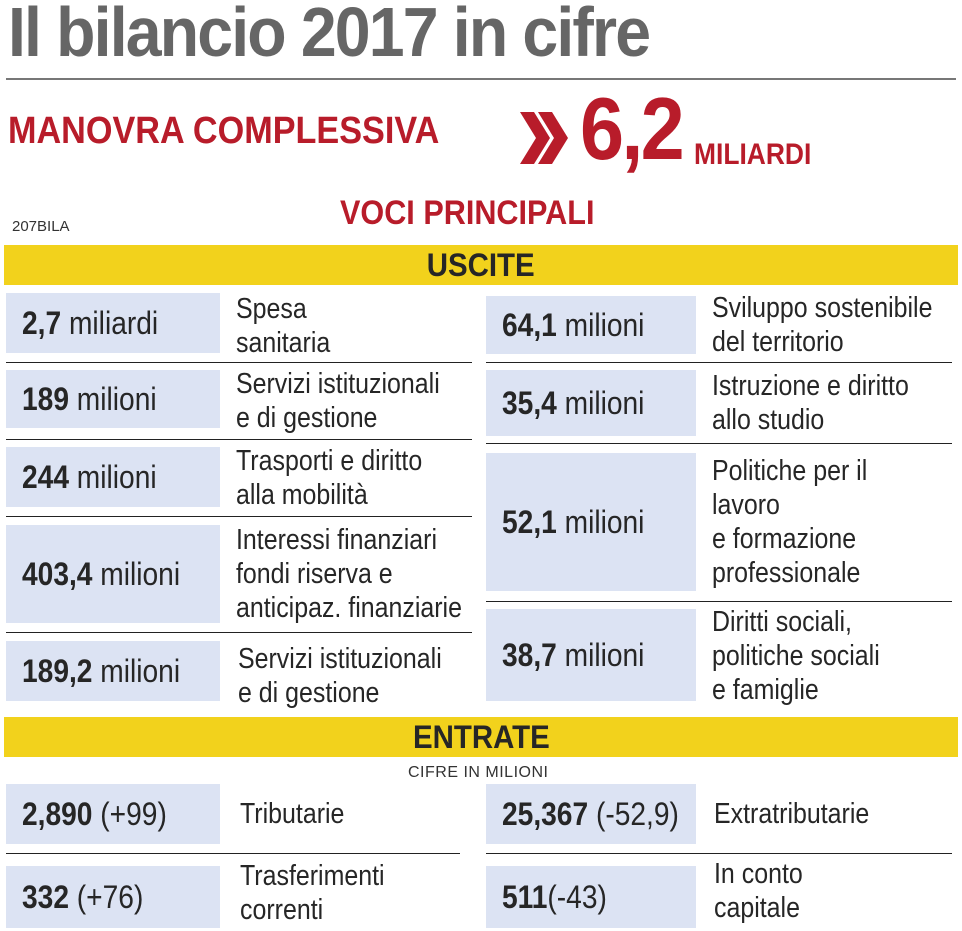 This screenshot has height=931, width=962. I want to click on description-line: alla mobilità, so click(302, 495).